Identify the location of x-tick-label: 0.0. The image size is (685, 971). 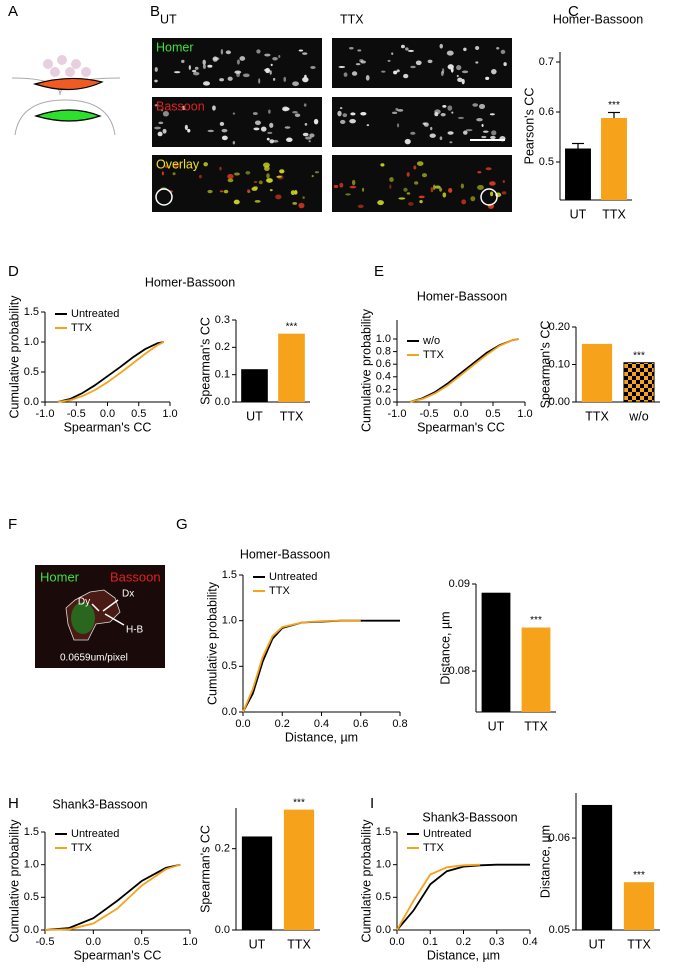
(93, 942).